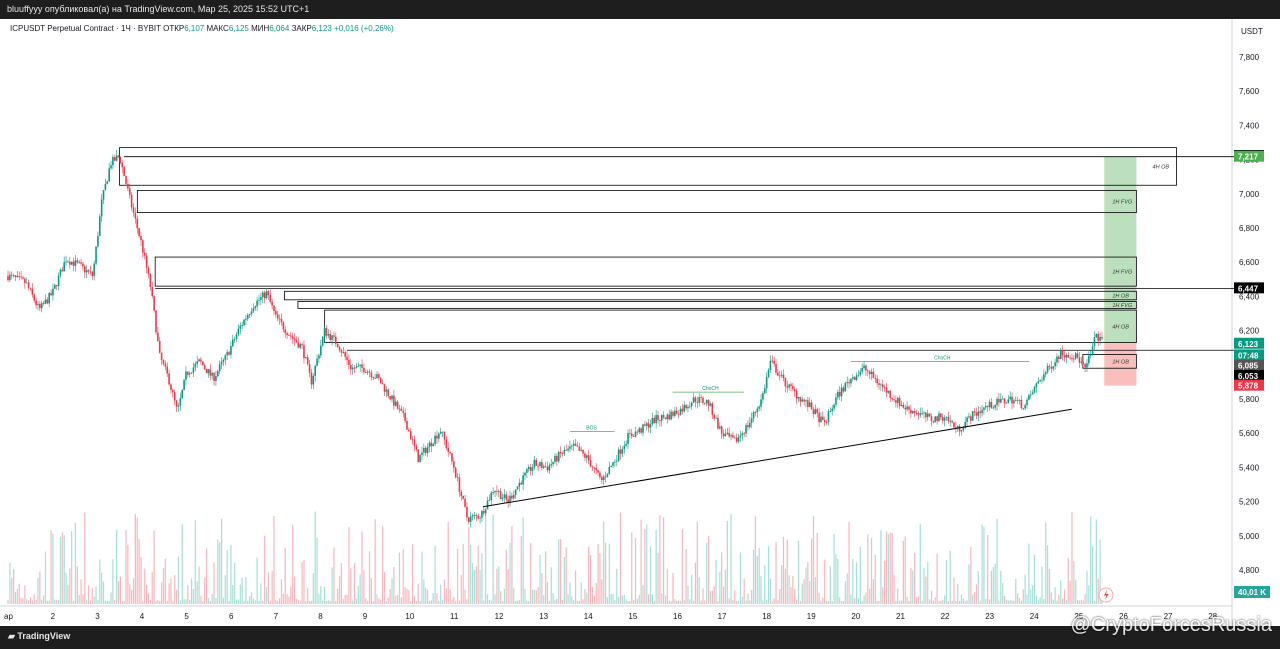 The image size is (1280, 649). What do you see at coordinates (1249, 399) in the screenshot?
I see `price-tick: 5,800` at bounding box center [1249, 399].